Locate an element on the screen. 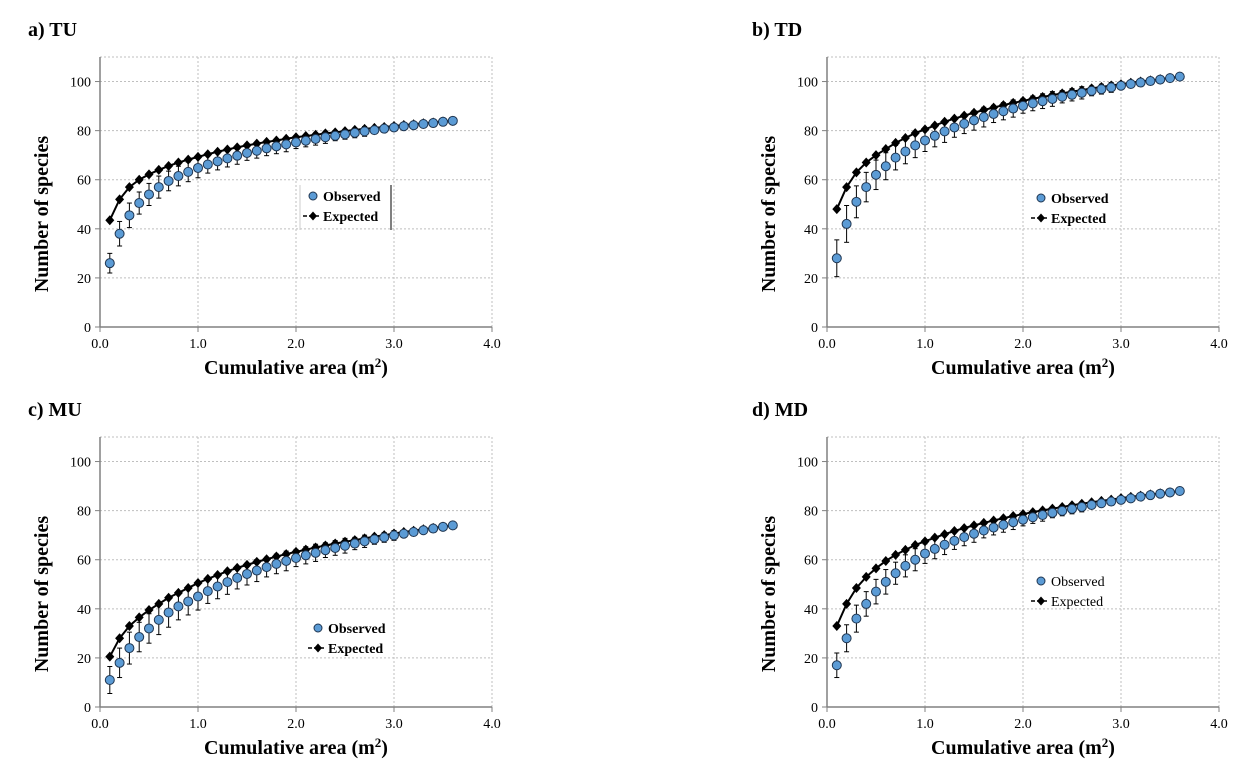 The width and height of the screenshot is (1254, 771). y-tick-label: 60 is located at coordinates (811, 561).